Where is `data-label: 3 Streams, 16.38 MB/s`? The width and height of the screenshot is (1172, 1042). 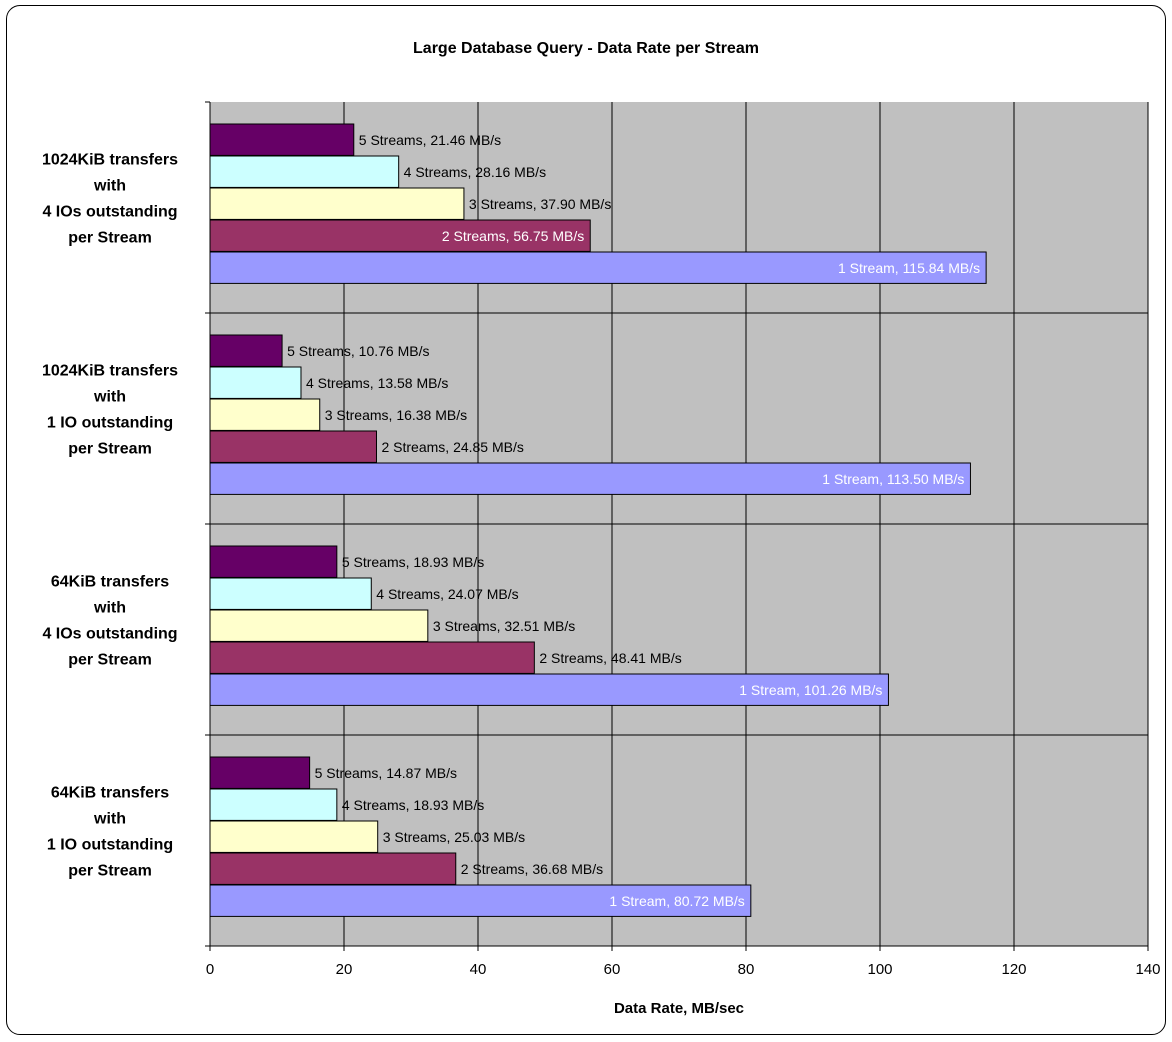 data-label: 3 Streams, 16.38 MB/s is located at coordinates (396, 415).